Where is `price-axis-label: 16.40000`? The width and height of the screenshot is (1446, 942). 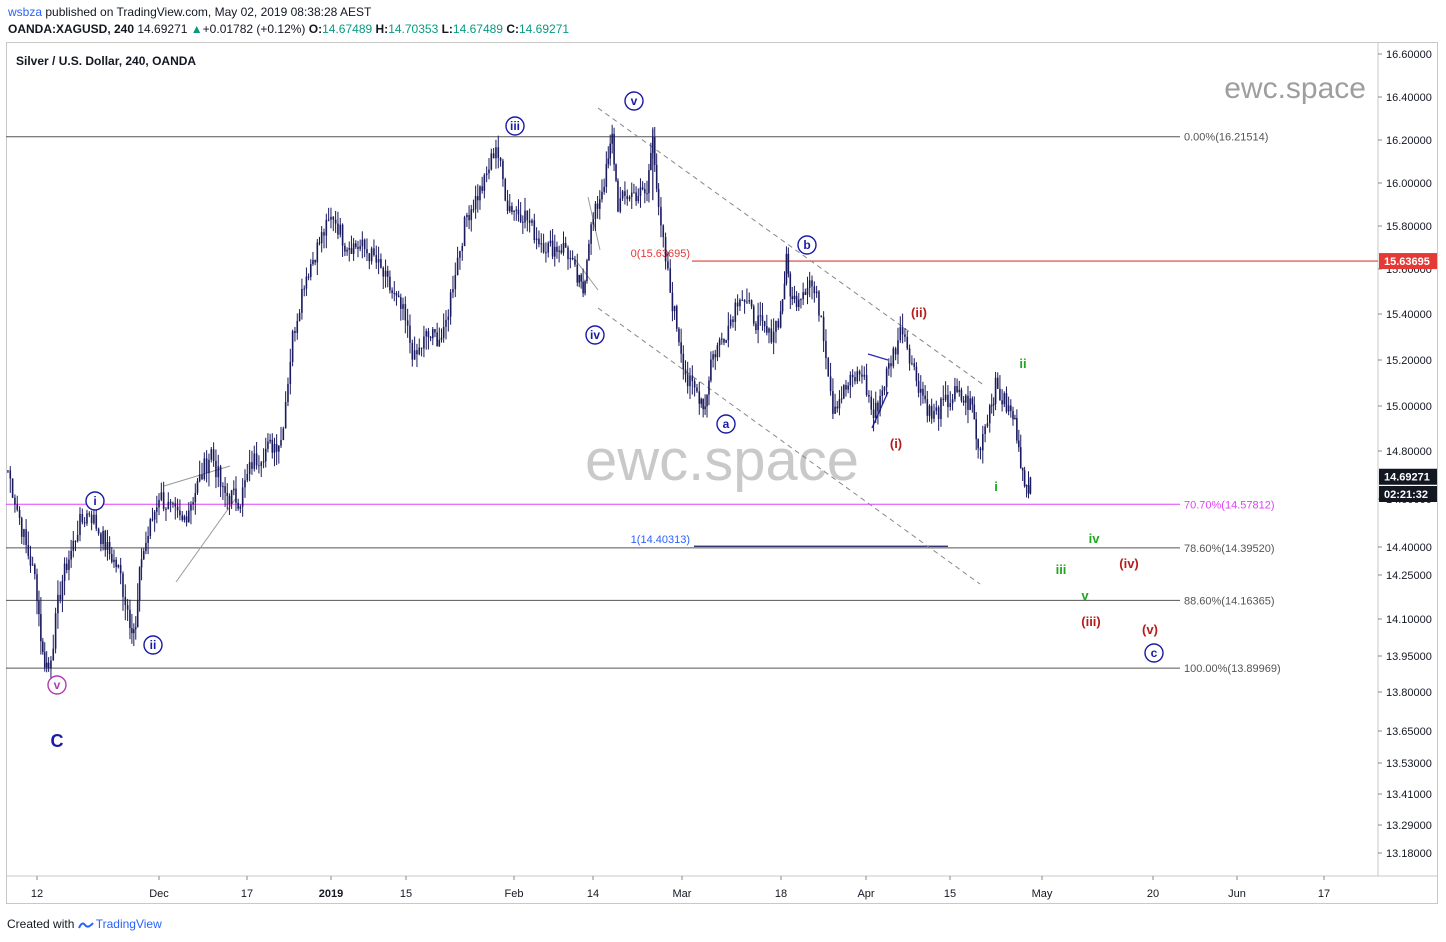
price-axis-label: 16.40000 is located at coordinates (1409, 98).